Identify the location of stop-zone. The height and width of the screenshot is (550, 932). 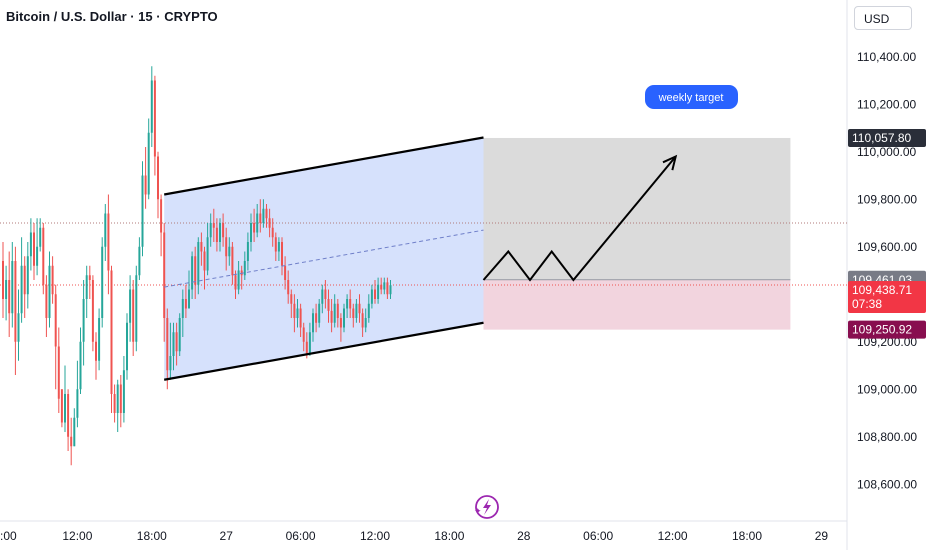
(637, 304).